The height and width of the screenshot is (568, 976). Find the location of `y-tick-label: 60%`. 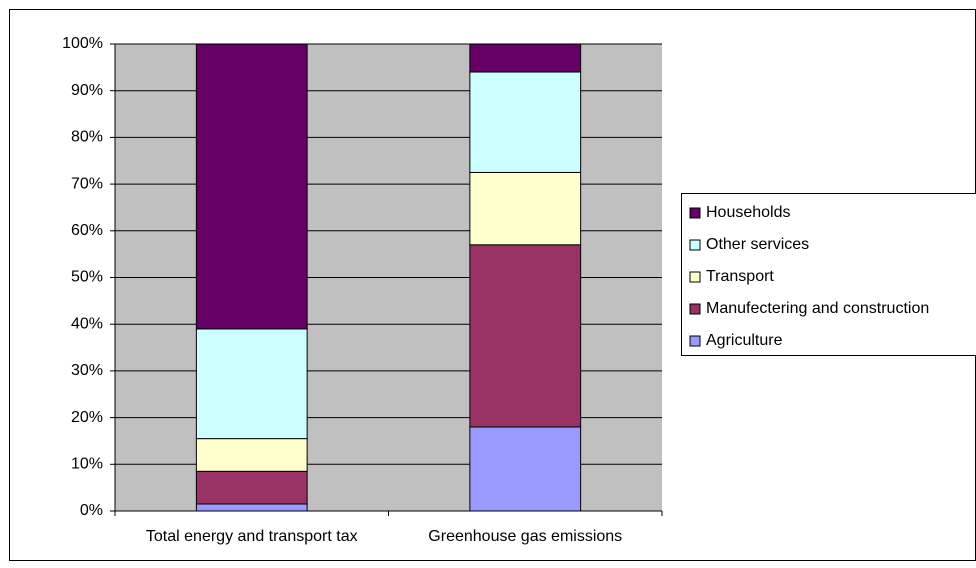

y-tick-label: 60% is located at coordinates (87, 230).